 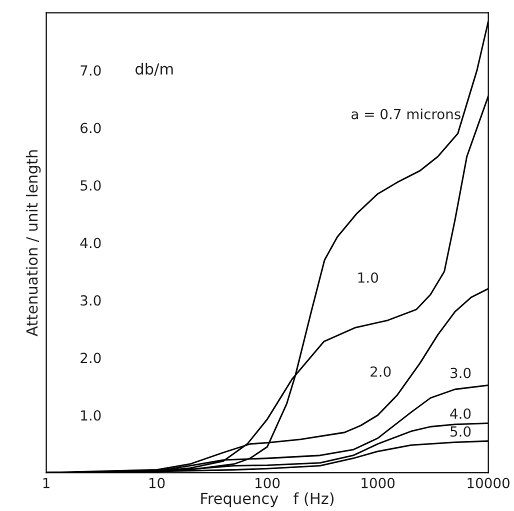 I want to click on series-label: a = 0.7 microns, so click(x=406, y=114).